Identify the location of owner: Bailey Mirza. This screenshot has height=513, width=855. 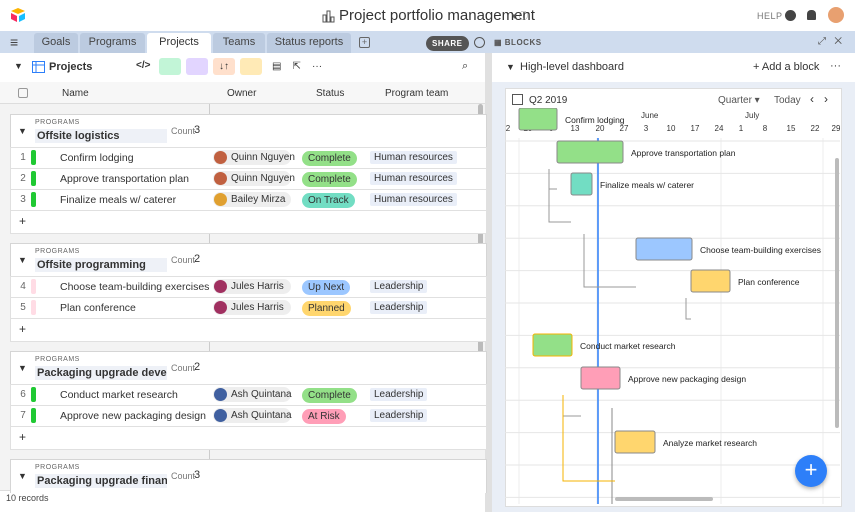
(258, 199).